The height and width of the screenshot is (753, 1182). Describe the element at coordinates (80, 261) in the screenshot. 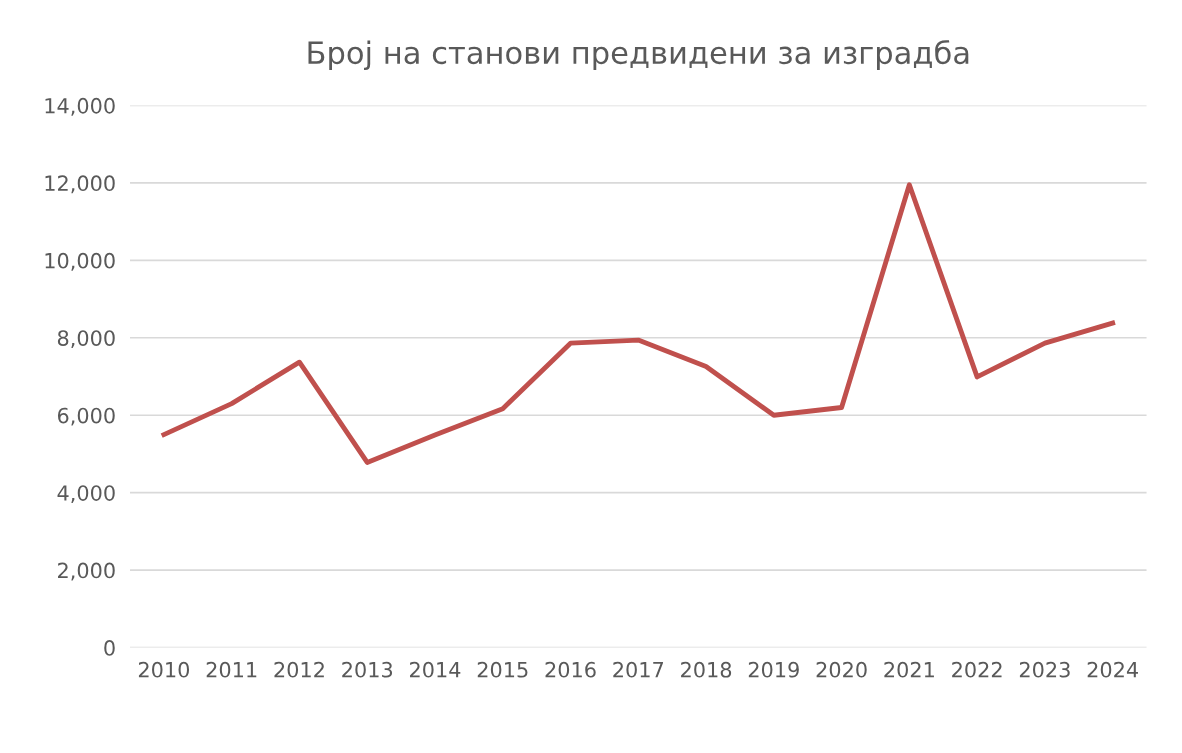

I see `y-tick-label: 10,000` at that location.